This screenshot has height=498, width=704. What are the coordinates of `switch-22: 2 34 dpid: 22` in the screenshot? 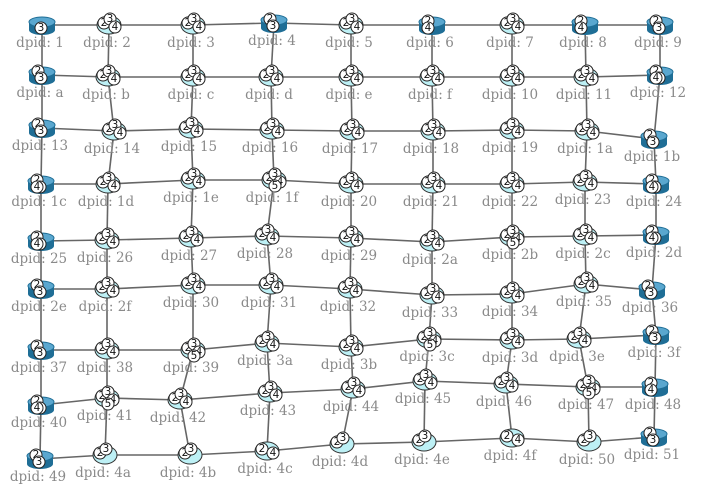 It's located at (510, 190).